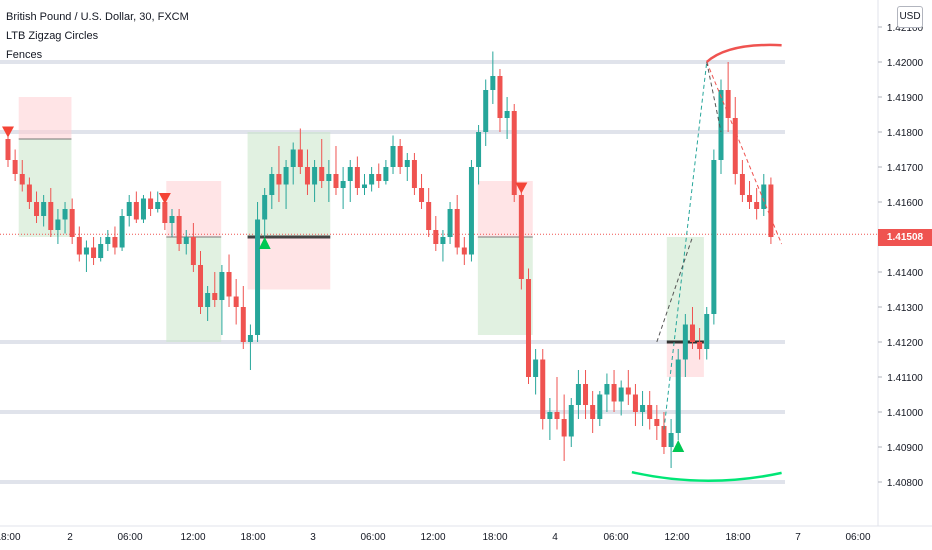 The height and width of the screenshot is (550, 932). What do you see at coordinates (905, 63) in the screenshot?
I see `price-tick-label: 1.42000` at bounding box center [905, 63].